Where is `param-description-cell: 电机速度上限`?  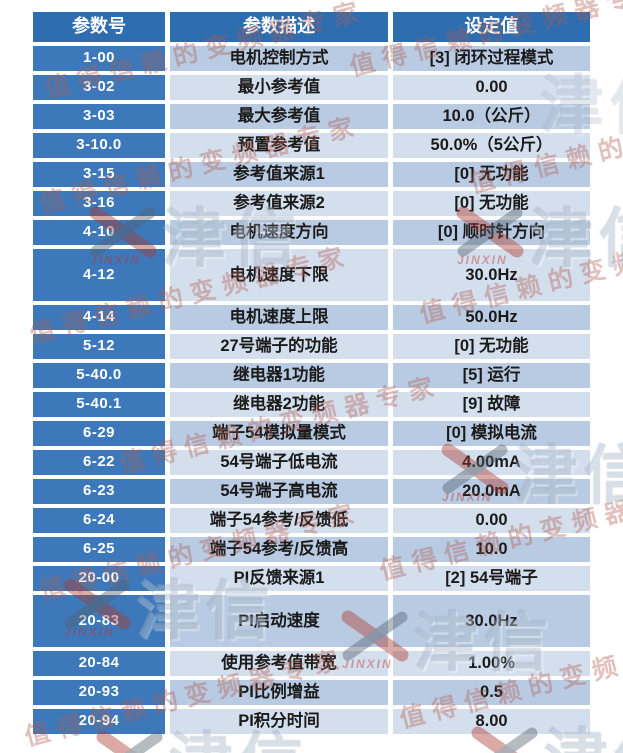 param-description-cell: 电机速度上限 is located at coordinates (279, 317).